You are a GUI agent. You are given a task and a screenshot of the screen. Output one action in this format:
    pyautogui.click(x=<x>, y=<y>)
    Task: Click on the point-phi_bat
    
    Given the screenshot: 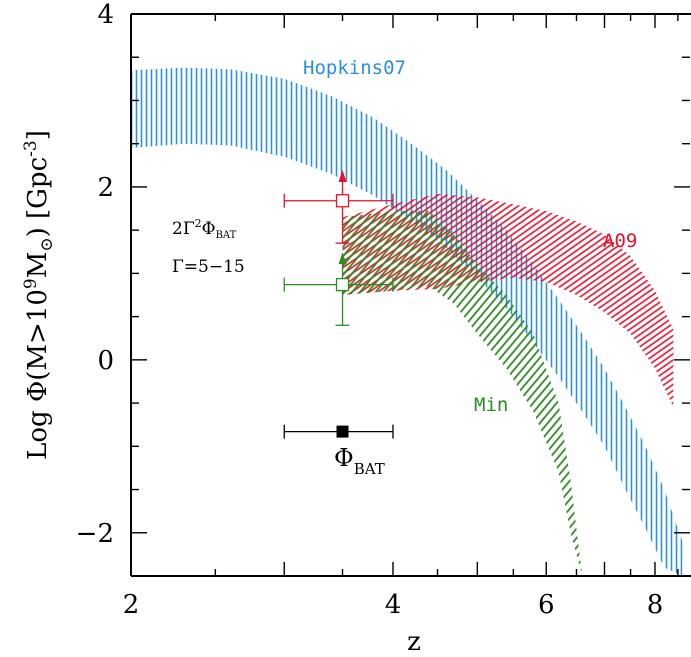 What is the action you would take?
    pyautogui.click(x=338, y=431)
    